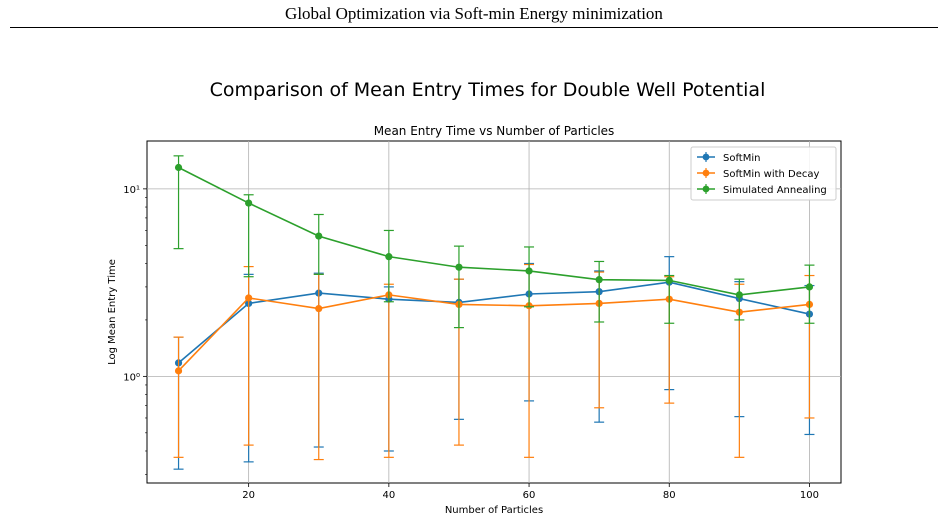 This screenshot has width=948, height=519. I want to click on x-tick-label: 40, so click(388, 495).